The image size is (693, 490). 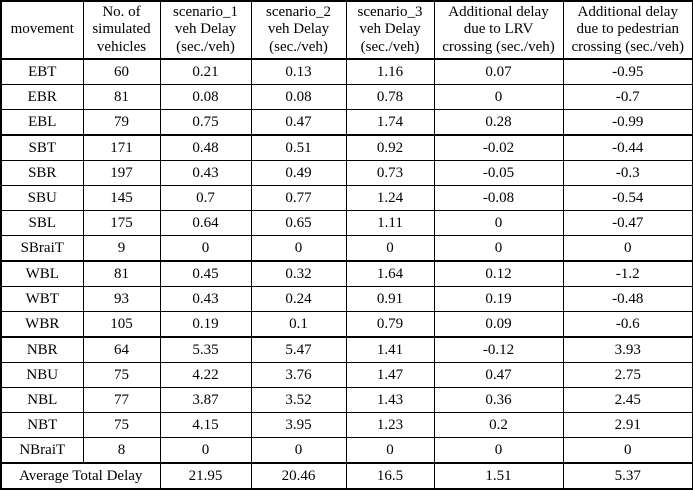 I want to click on value-cell: 0.24, so click(x=298, y=299).